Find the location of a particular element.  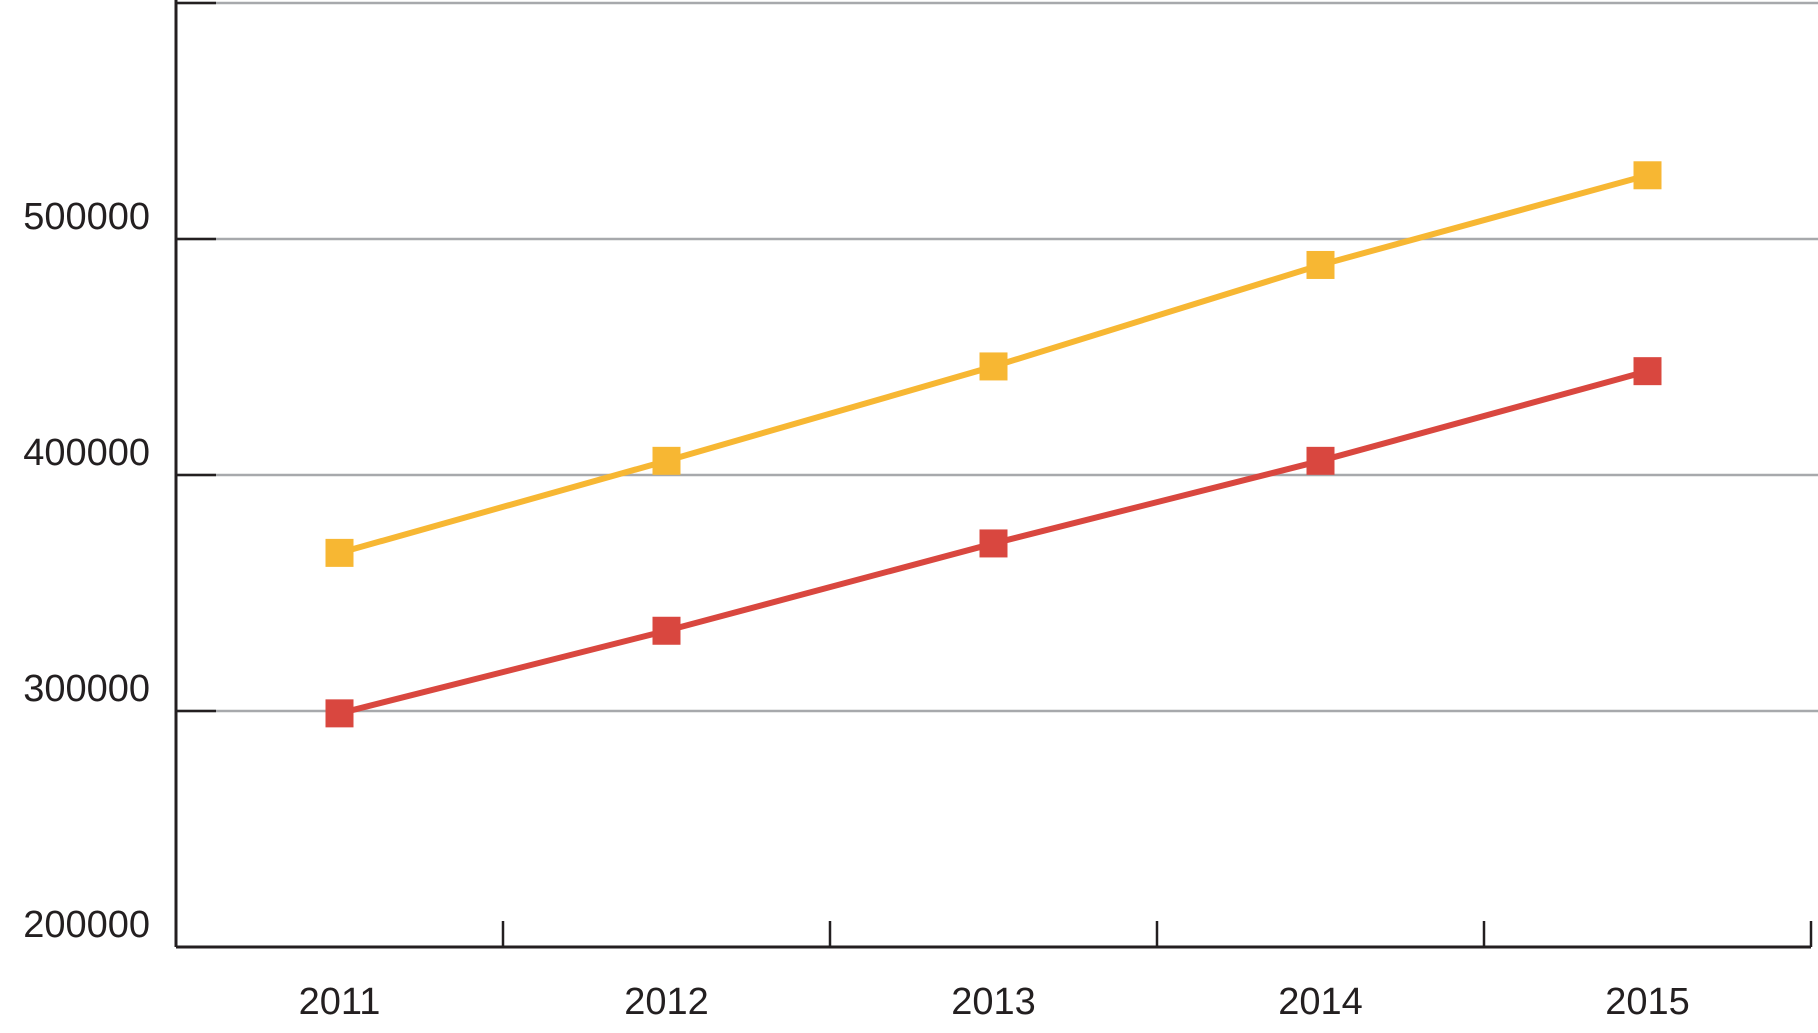

x-tick-label: 2015 is located at coordinates (1647, 1002).